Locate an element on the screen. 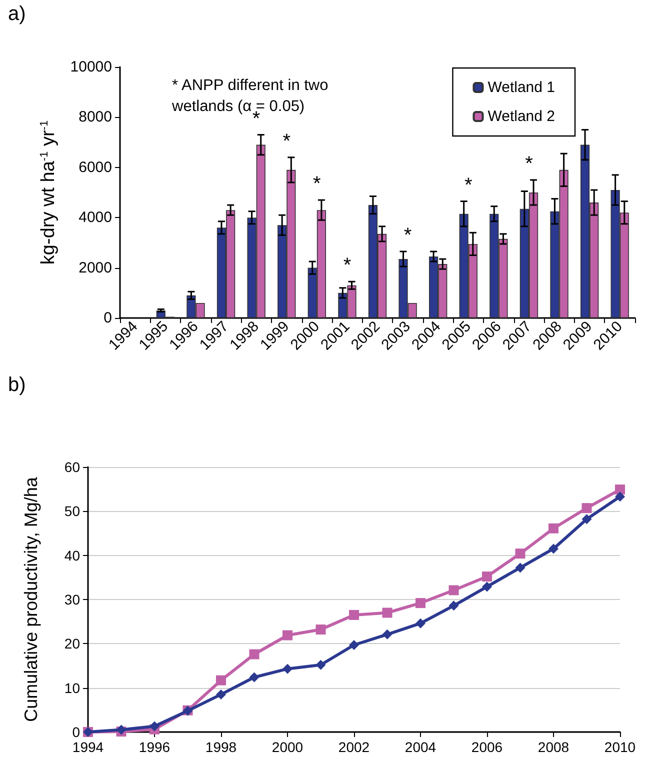 This screenshot has height=758, width=645. y-tick-label: 6000 is located at coordinates (95, 167).